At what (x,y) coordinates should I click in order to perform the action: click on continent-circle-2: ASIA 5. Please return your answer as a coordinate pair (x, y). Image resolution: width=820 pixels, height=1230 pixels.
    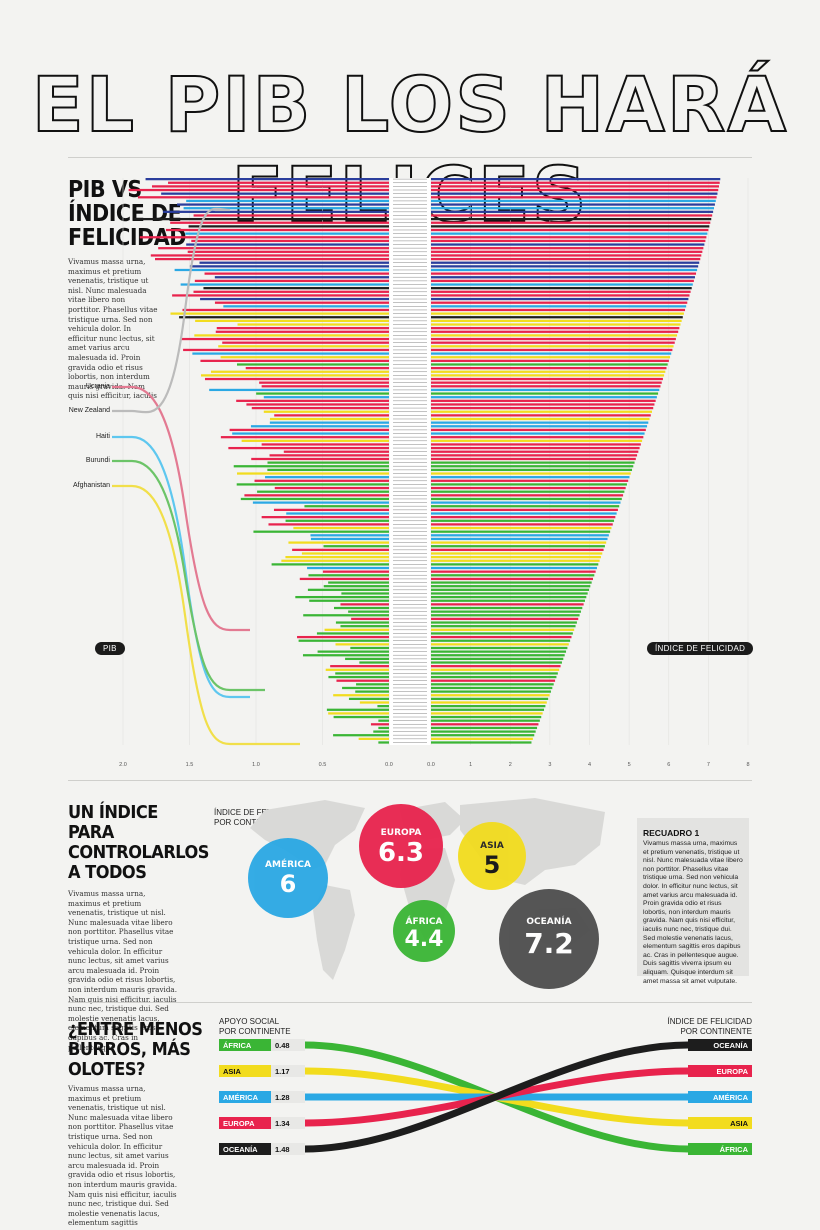
    Looking at the image, I should click on (492, 856).